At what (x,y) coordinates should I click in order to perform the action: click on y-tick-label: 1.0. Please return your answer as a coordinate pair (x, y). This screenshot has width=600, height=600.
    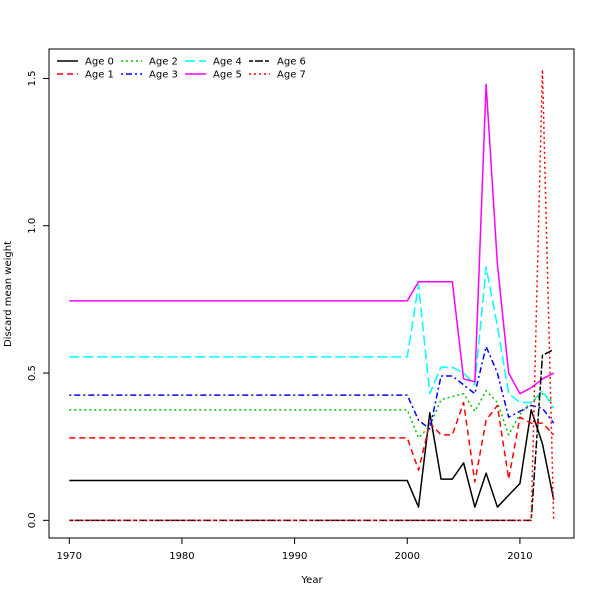
    Looking at the image, I should click on (32, 226).